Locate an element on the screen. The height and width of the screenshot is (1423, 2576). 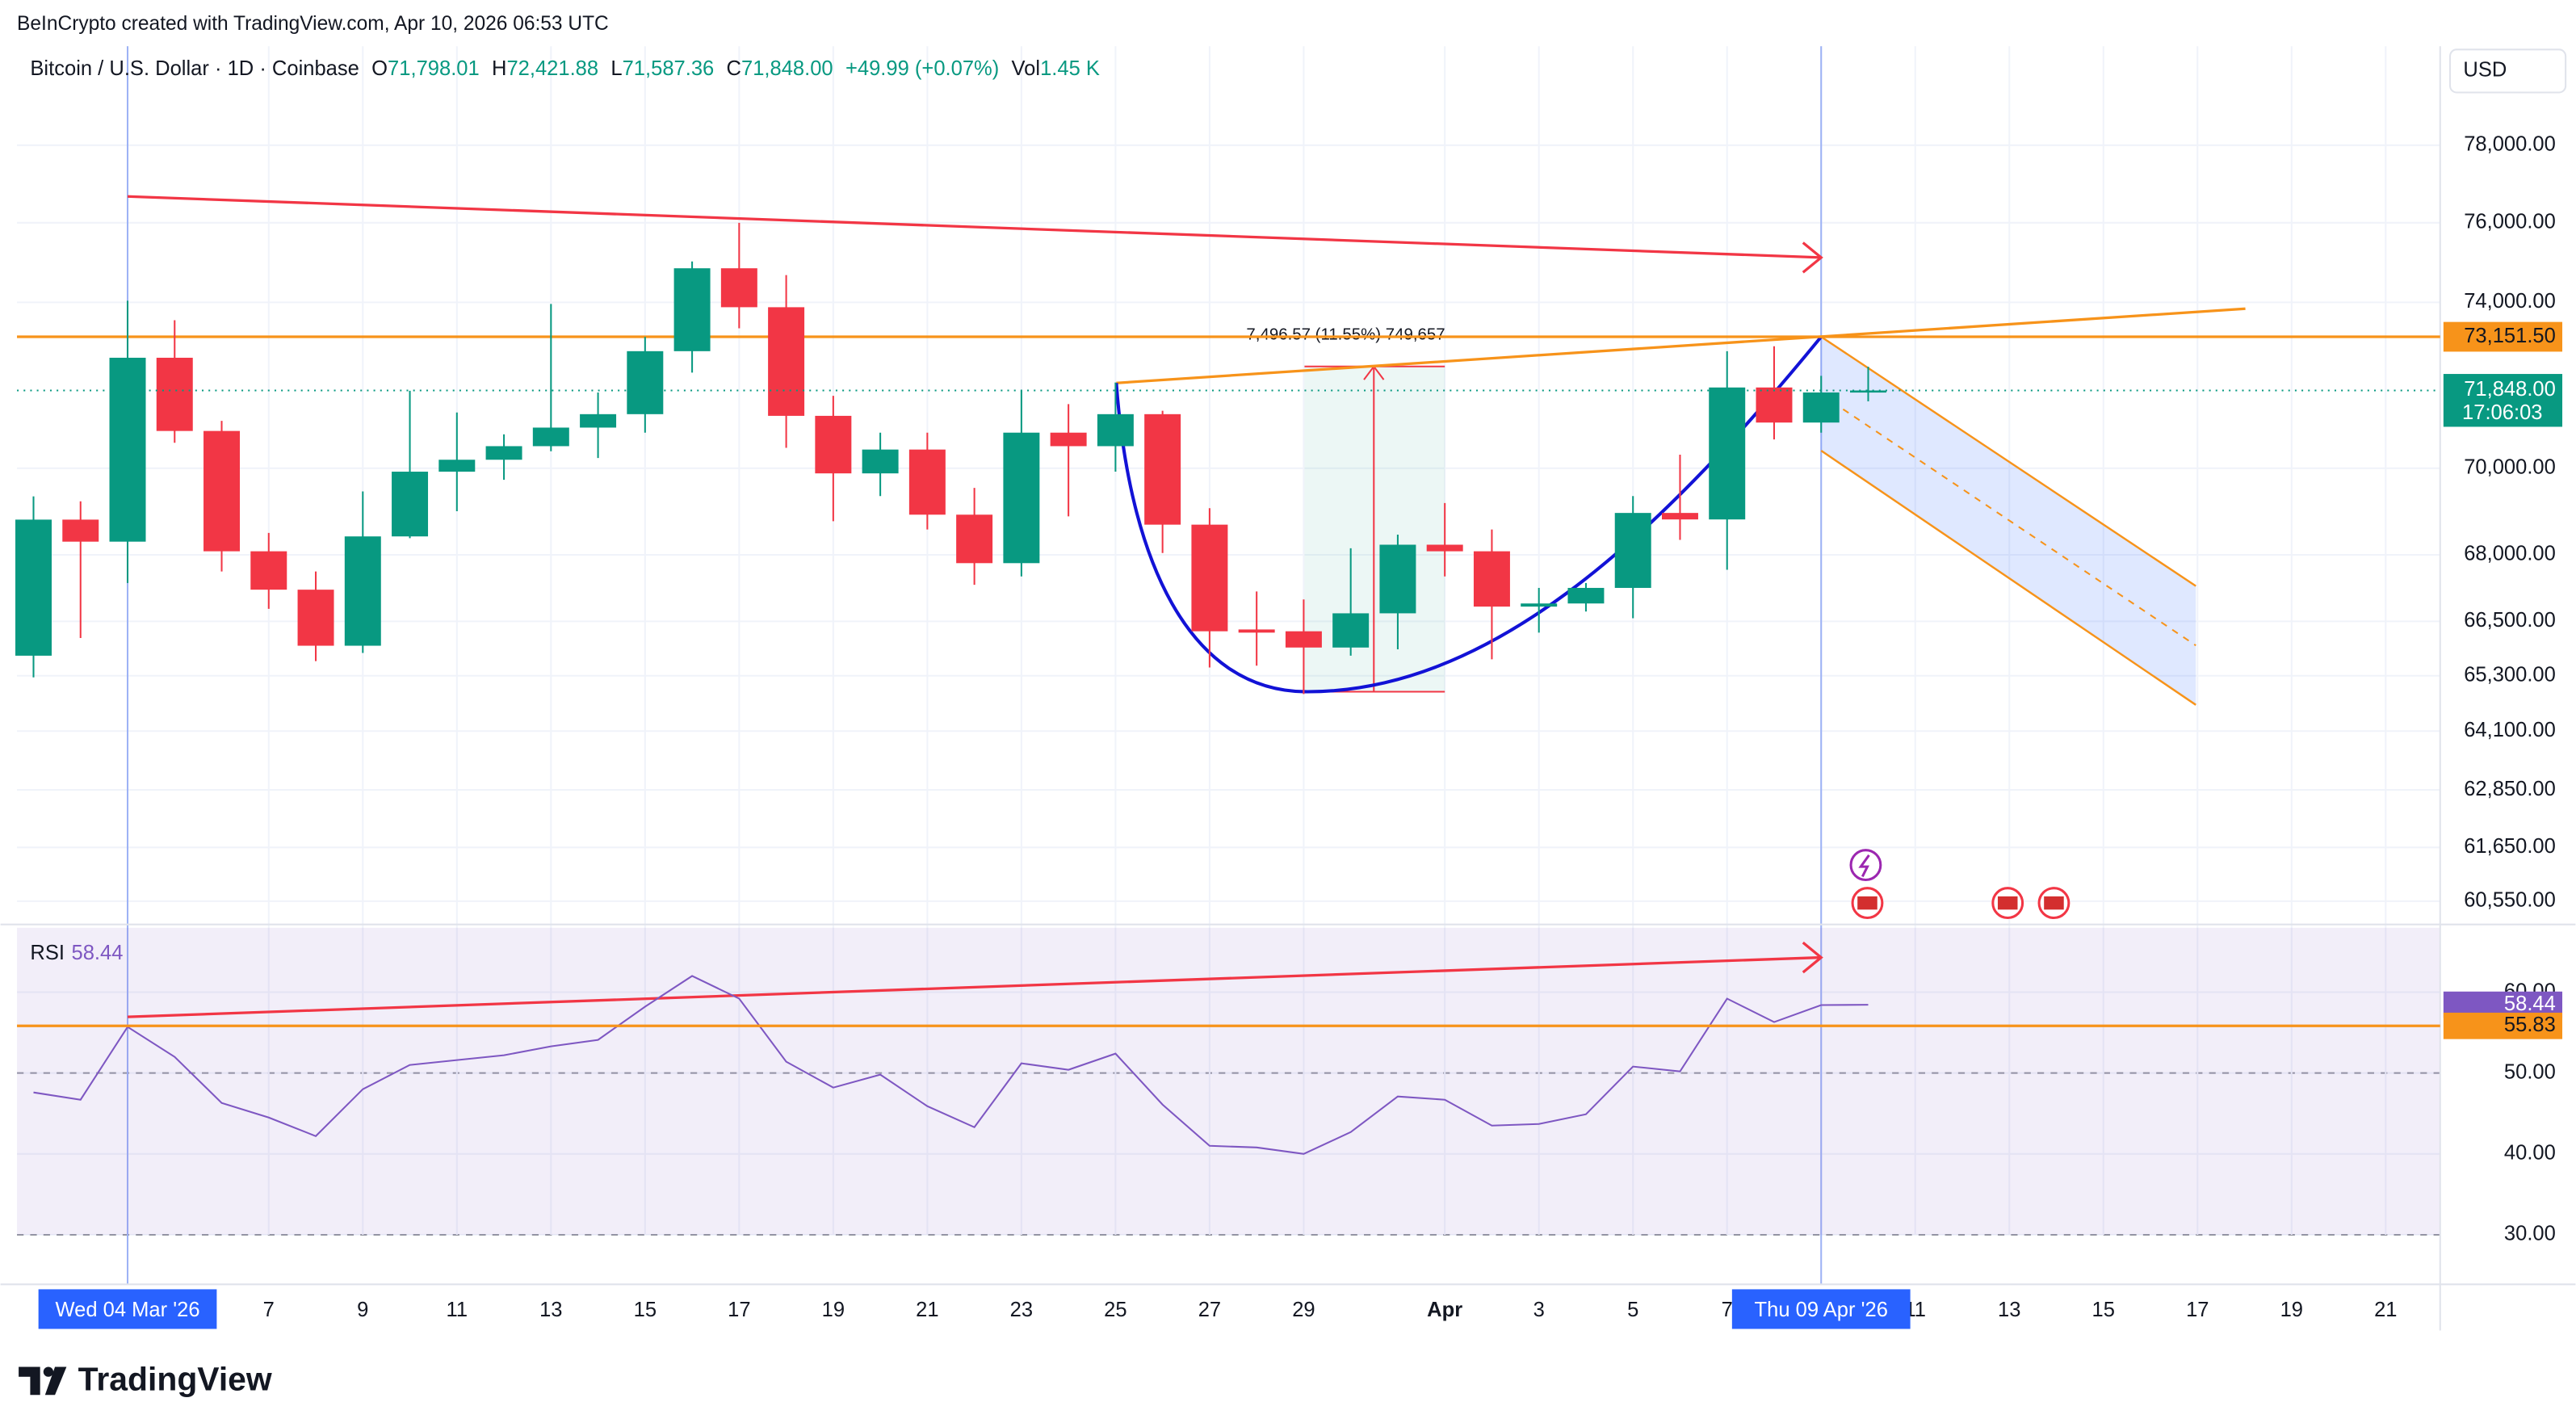
legend-value: 71,798.01 is located at coordinates (434, 68).